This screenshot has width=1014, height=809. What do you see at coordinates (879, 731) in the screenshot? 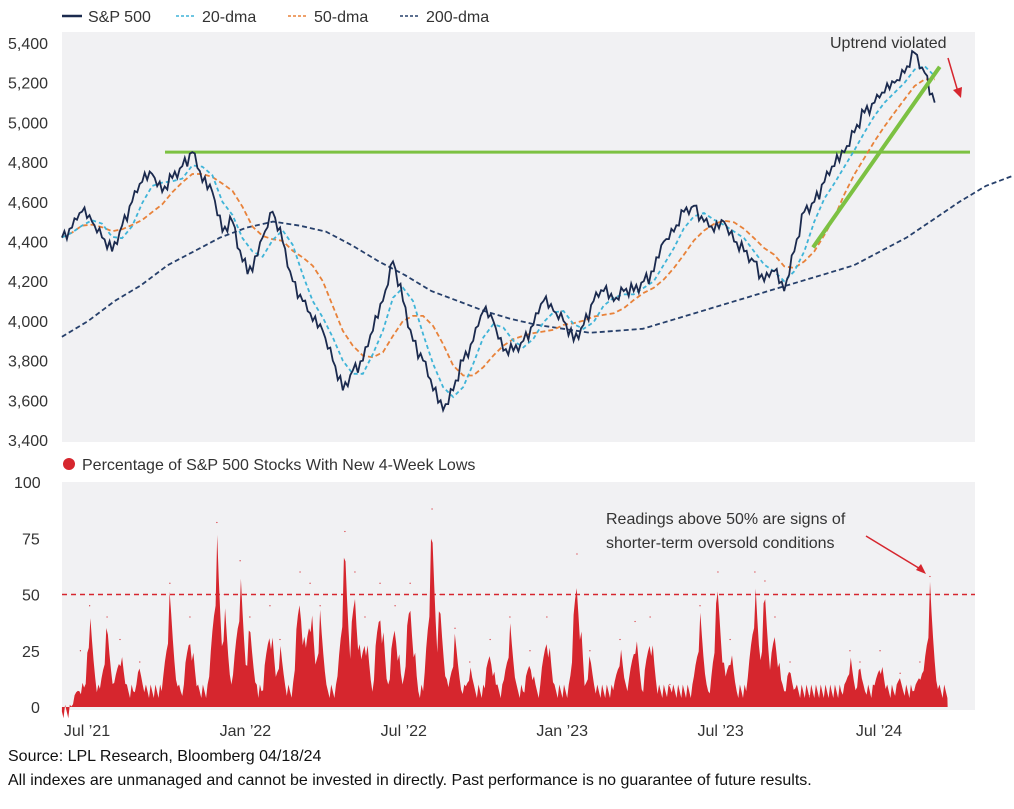
I see `x-tick-label: Jul ’24` at bounding box center [879, 731].